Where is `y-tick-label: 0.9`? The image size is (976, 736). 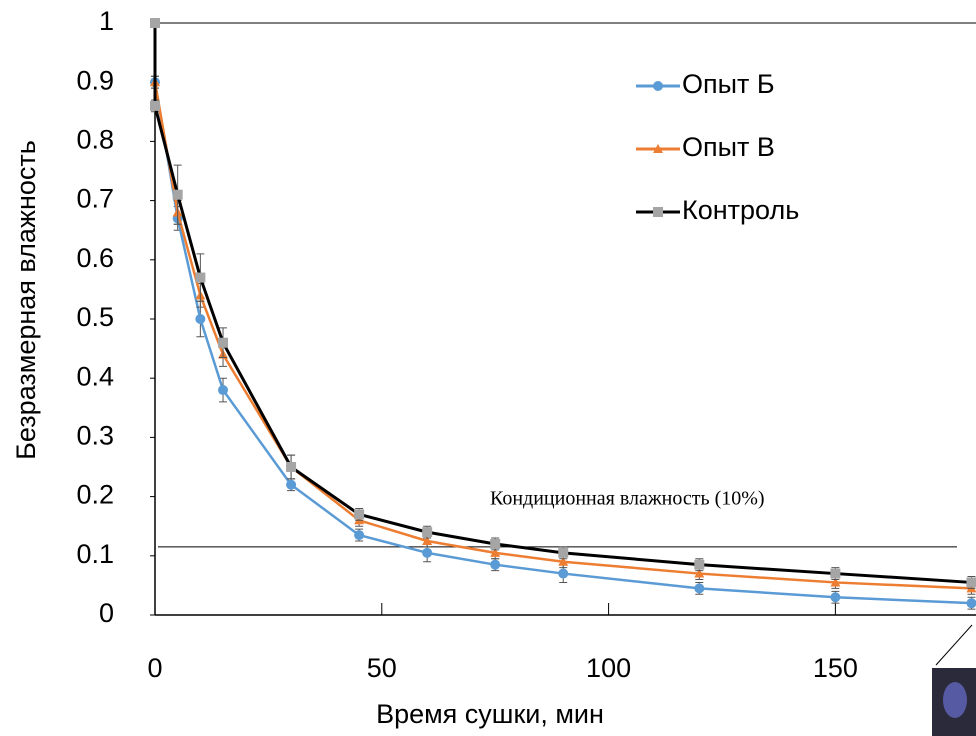 y-tick-label: 0.9 is located at coordinates (95, 80).